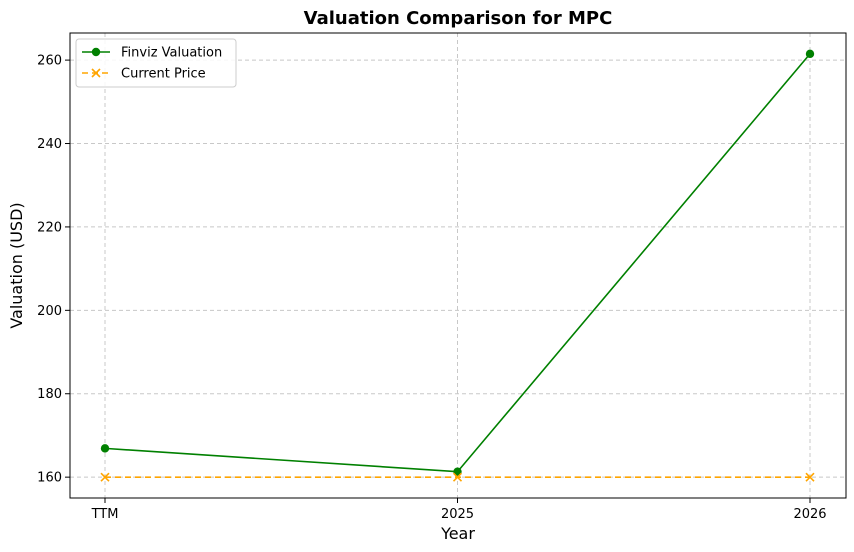 The image size is (854, 552). I want to click on x-tick-label: TTM, so click(105, 514).